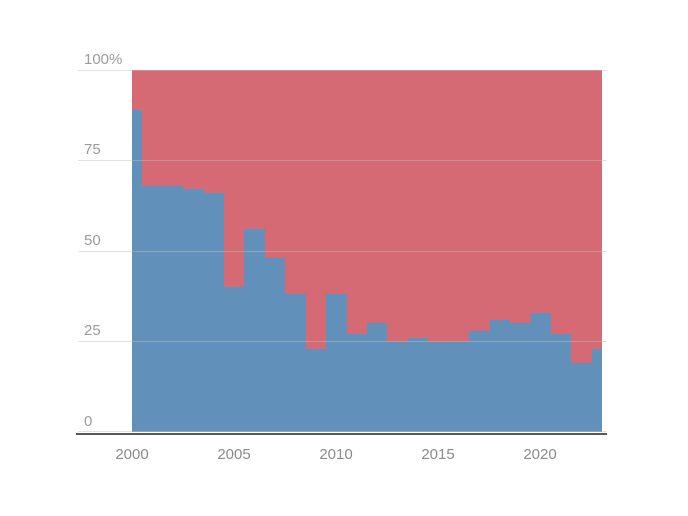 The width and height of the screenshot is (688, 516). What do you see at coordinates (193, 310) in the screenshot?
I see `bar-segment-blue-2003` at bounding box center [193, 310].